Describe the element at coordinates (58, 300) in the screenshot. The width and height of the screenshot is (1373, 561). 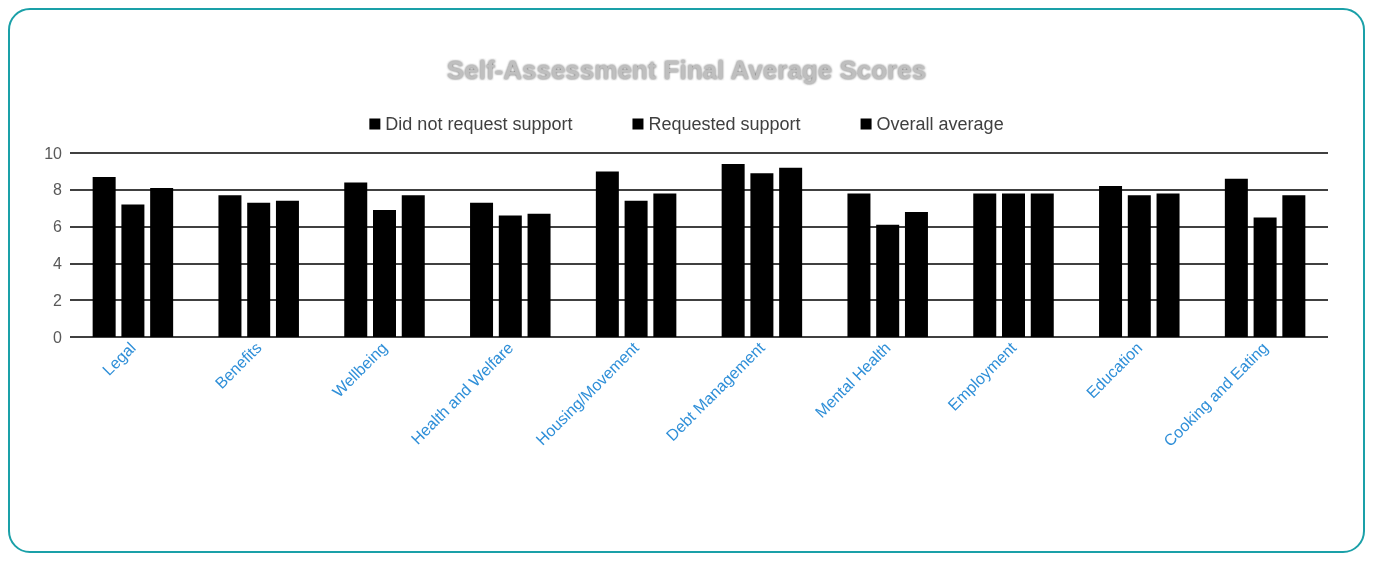
I see `y-tick-label: 2` at that location.